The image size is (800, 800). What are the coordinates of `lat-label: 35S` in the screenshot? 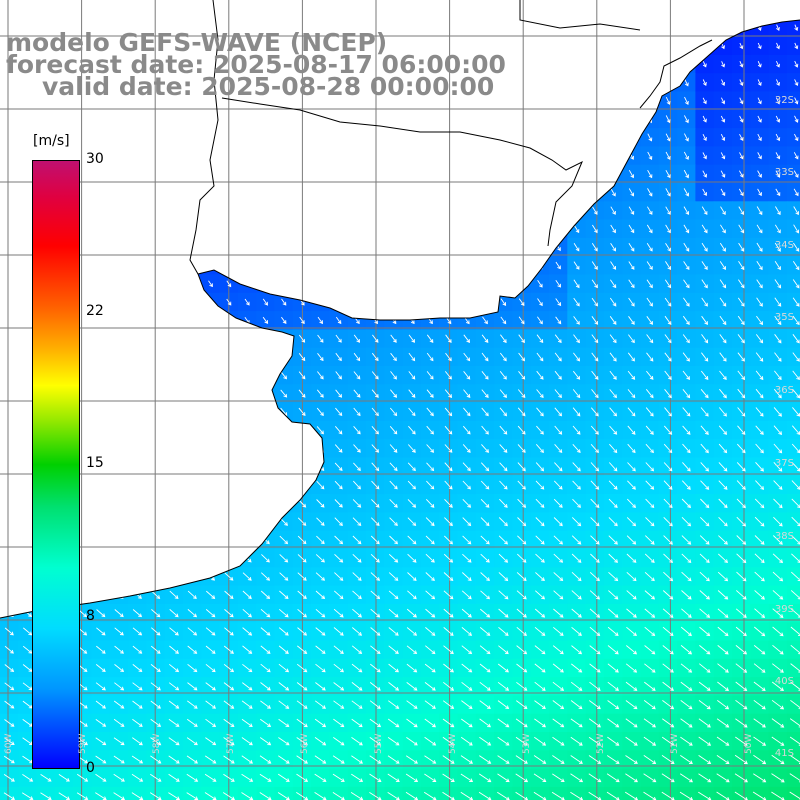 It's located at (784, 317).